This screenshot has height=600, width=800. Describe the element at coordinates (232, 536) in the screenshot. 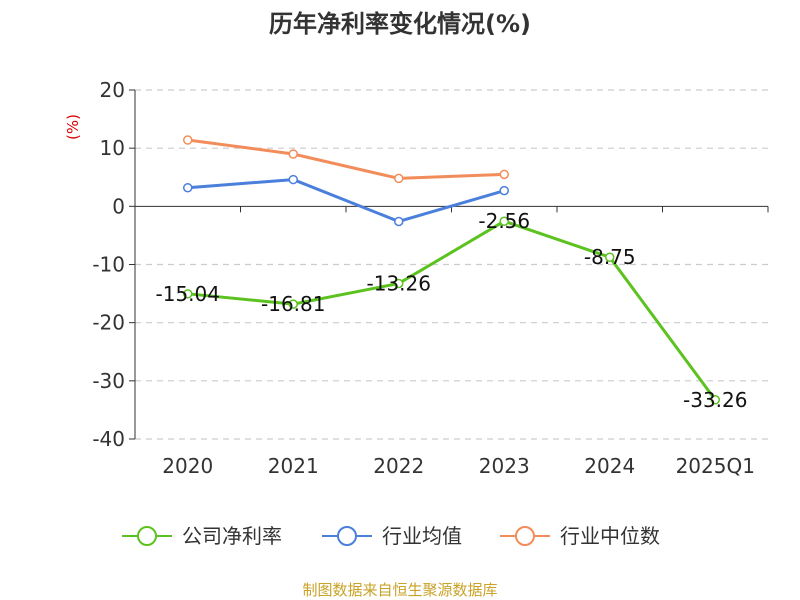

I see `legend-label: 公司净利率` at that location.